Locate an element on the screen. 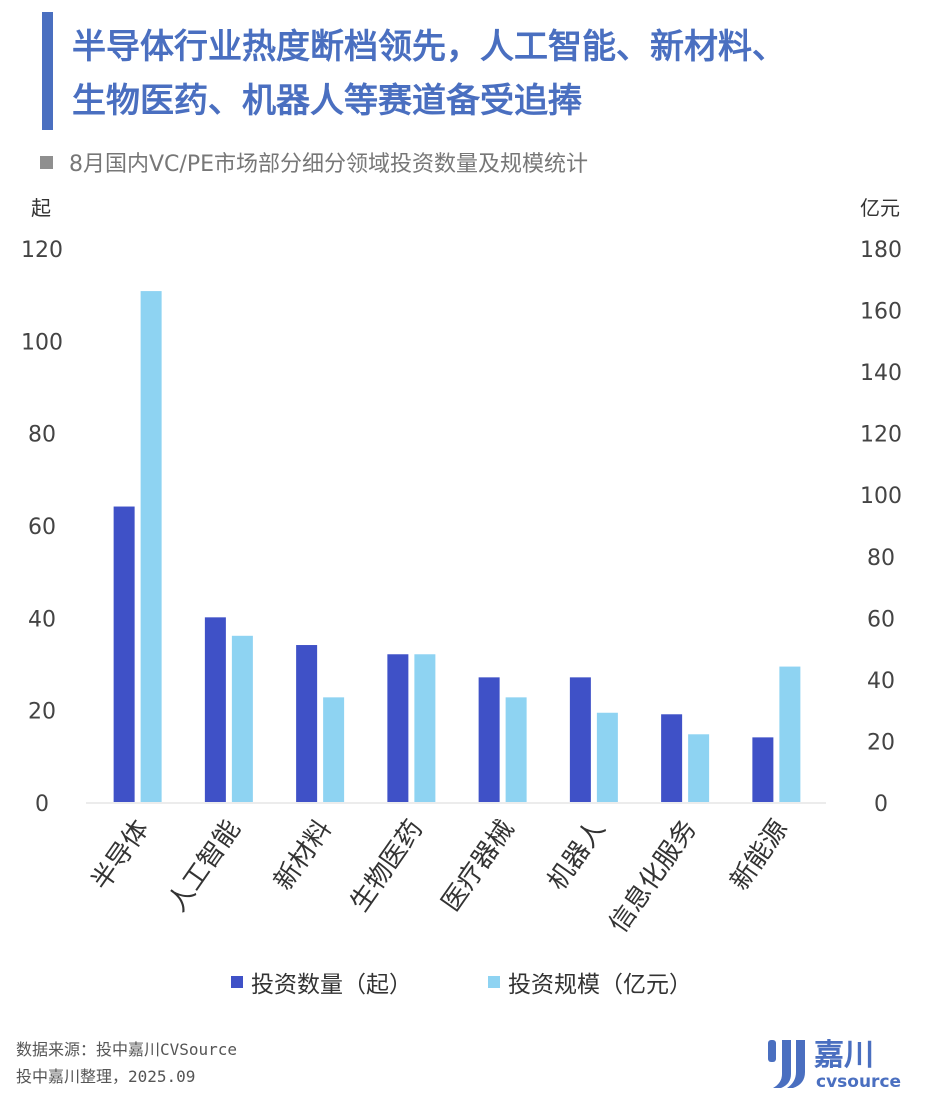  y-right-tick-label: 180 is located at coordinates (881, 250).